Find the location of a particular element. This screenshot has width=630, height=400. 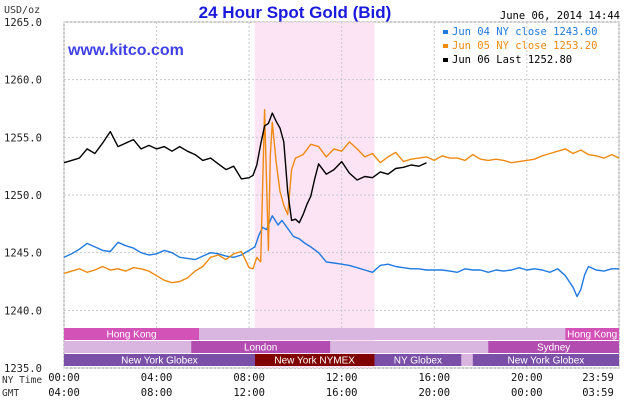

x-tick-label-ny: 04:00 is located at coordinates (157, 378).